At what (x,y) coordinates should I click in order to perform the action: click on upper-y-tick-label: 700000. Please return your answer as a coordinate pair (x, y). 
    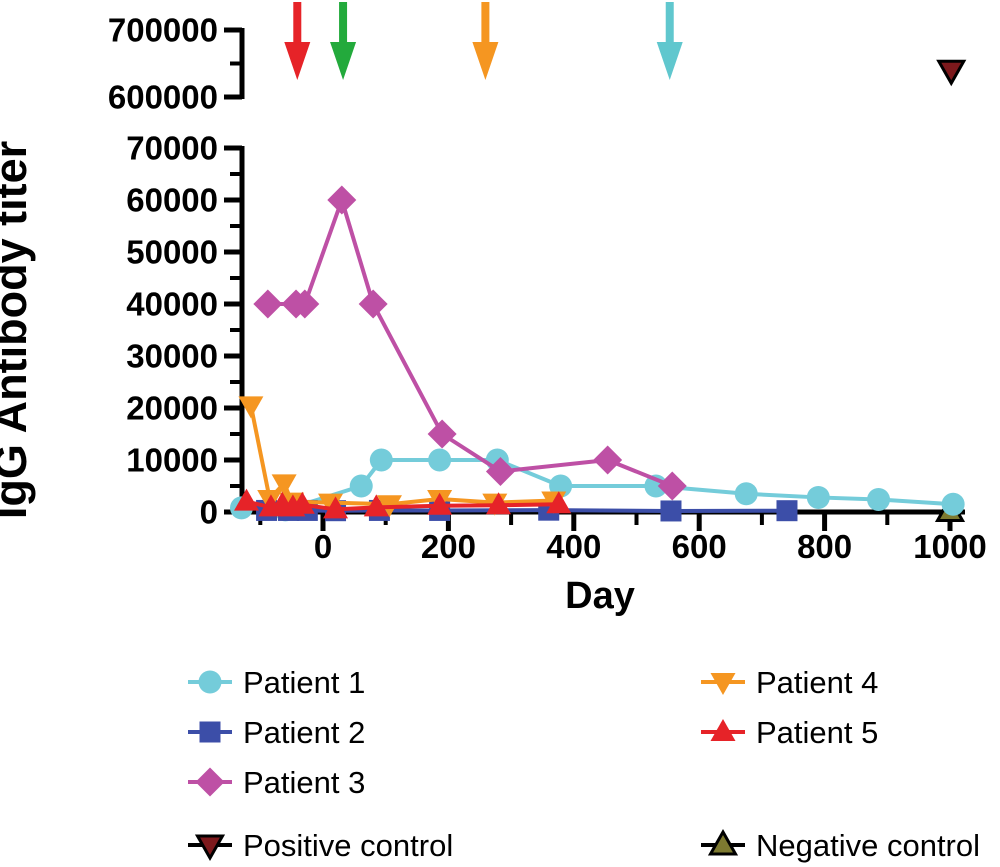
    Looking at the image, I should click on (163, 30).